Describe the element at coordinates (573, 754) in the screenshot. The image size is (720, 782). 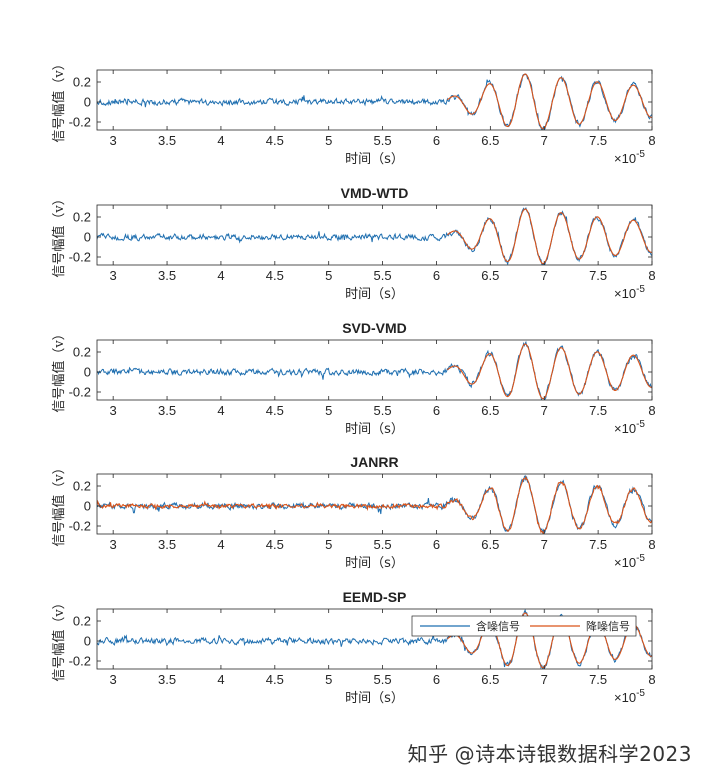
I see `watermark-handle: @诗本诗银数据科学2023` at that location.